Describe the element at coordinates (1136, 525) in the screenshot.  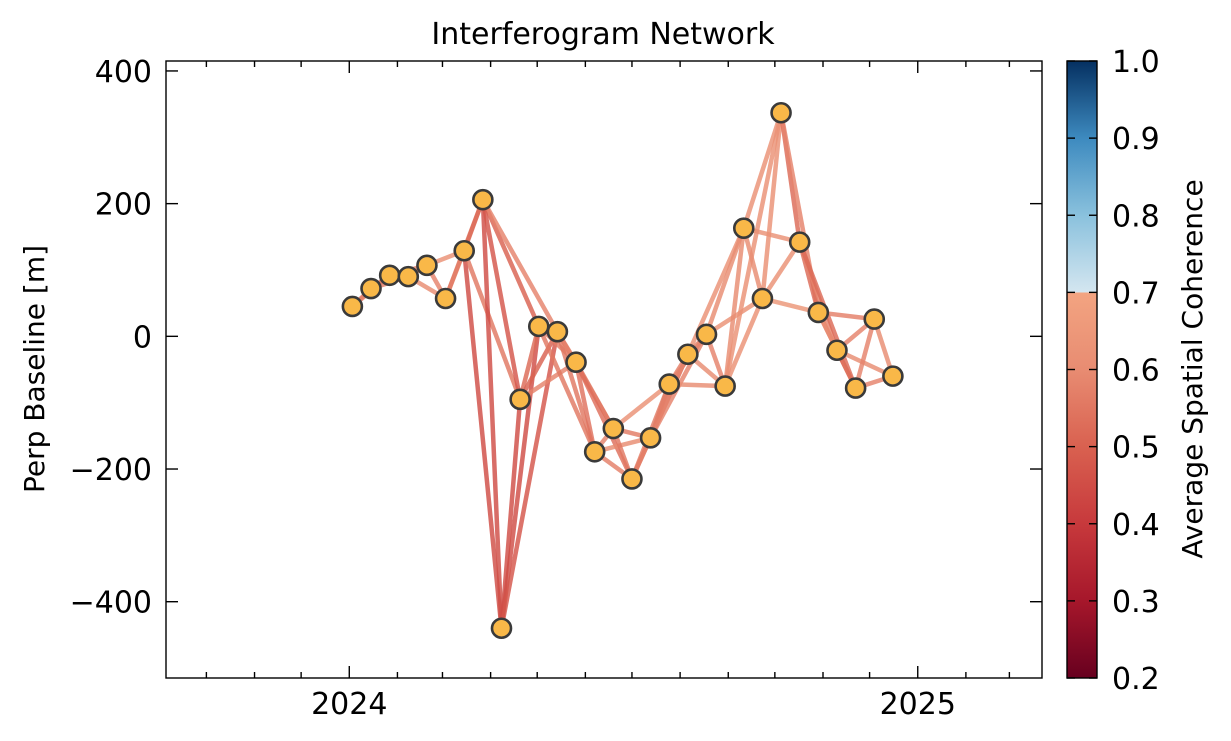
I see `colorbar-tick-label: 0.4` at that location.